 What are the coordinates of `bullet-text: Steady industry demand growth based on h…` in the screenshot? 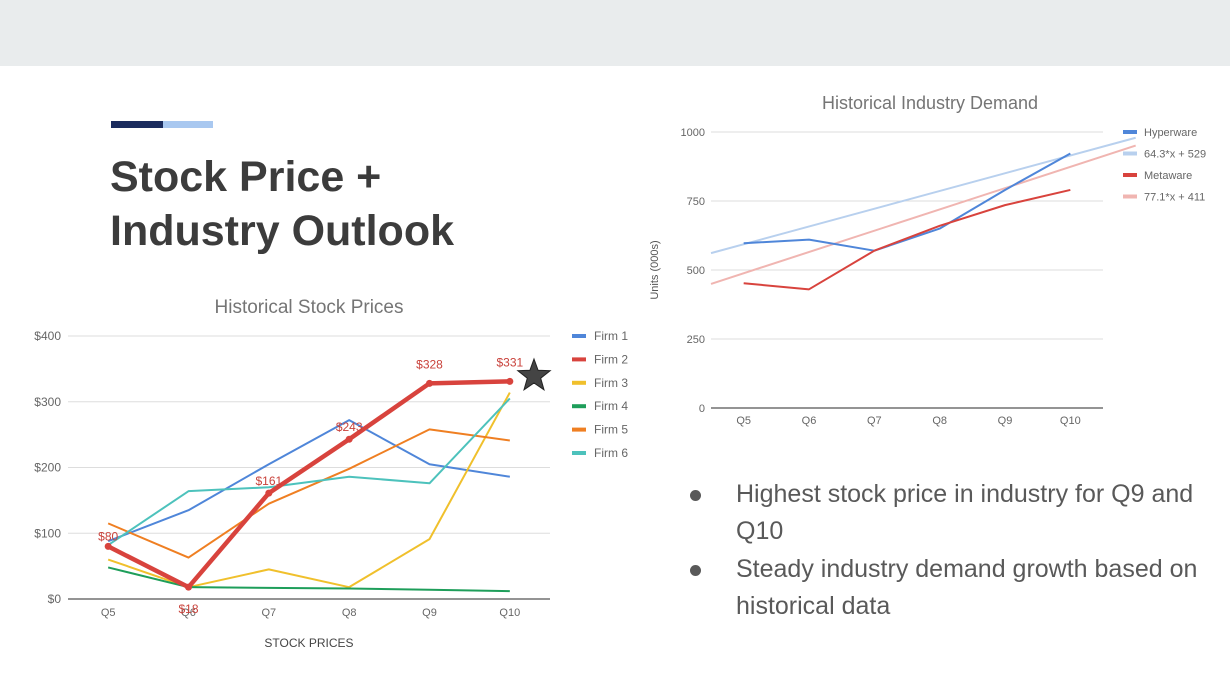 It's located at (967, 587).